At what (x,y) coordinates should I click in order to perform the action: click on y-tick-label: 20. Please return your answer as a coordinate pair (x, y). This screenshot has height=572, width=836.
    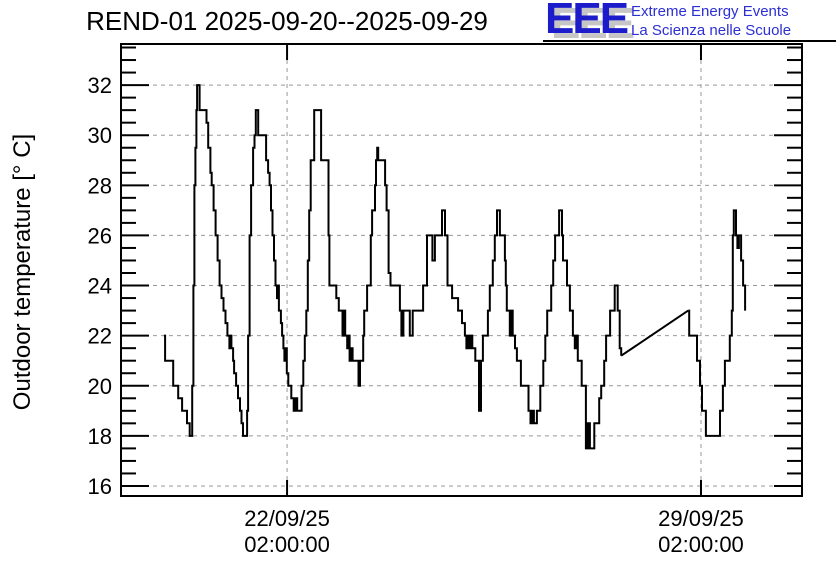
    Looking at the image, I should click on (100, 386).